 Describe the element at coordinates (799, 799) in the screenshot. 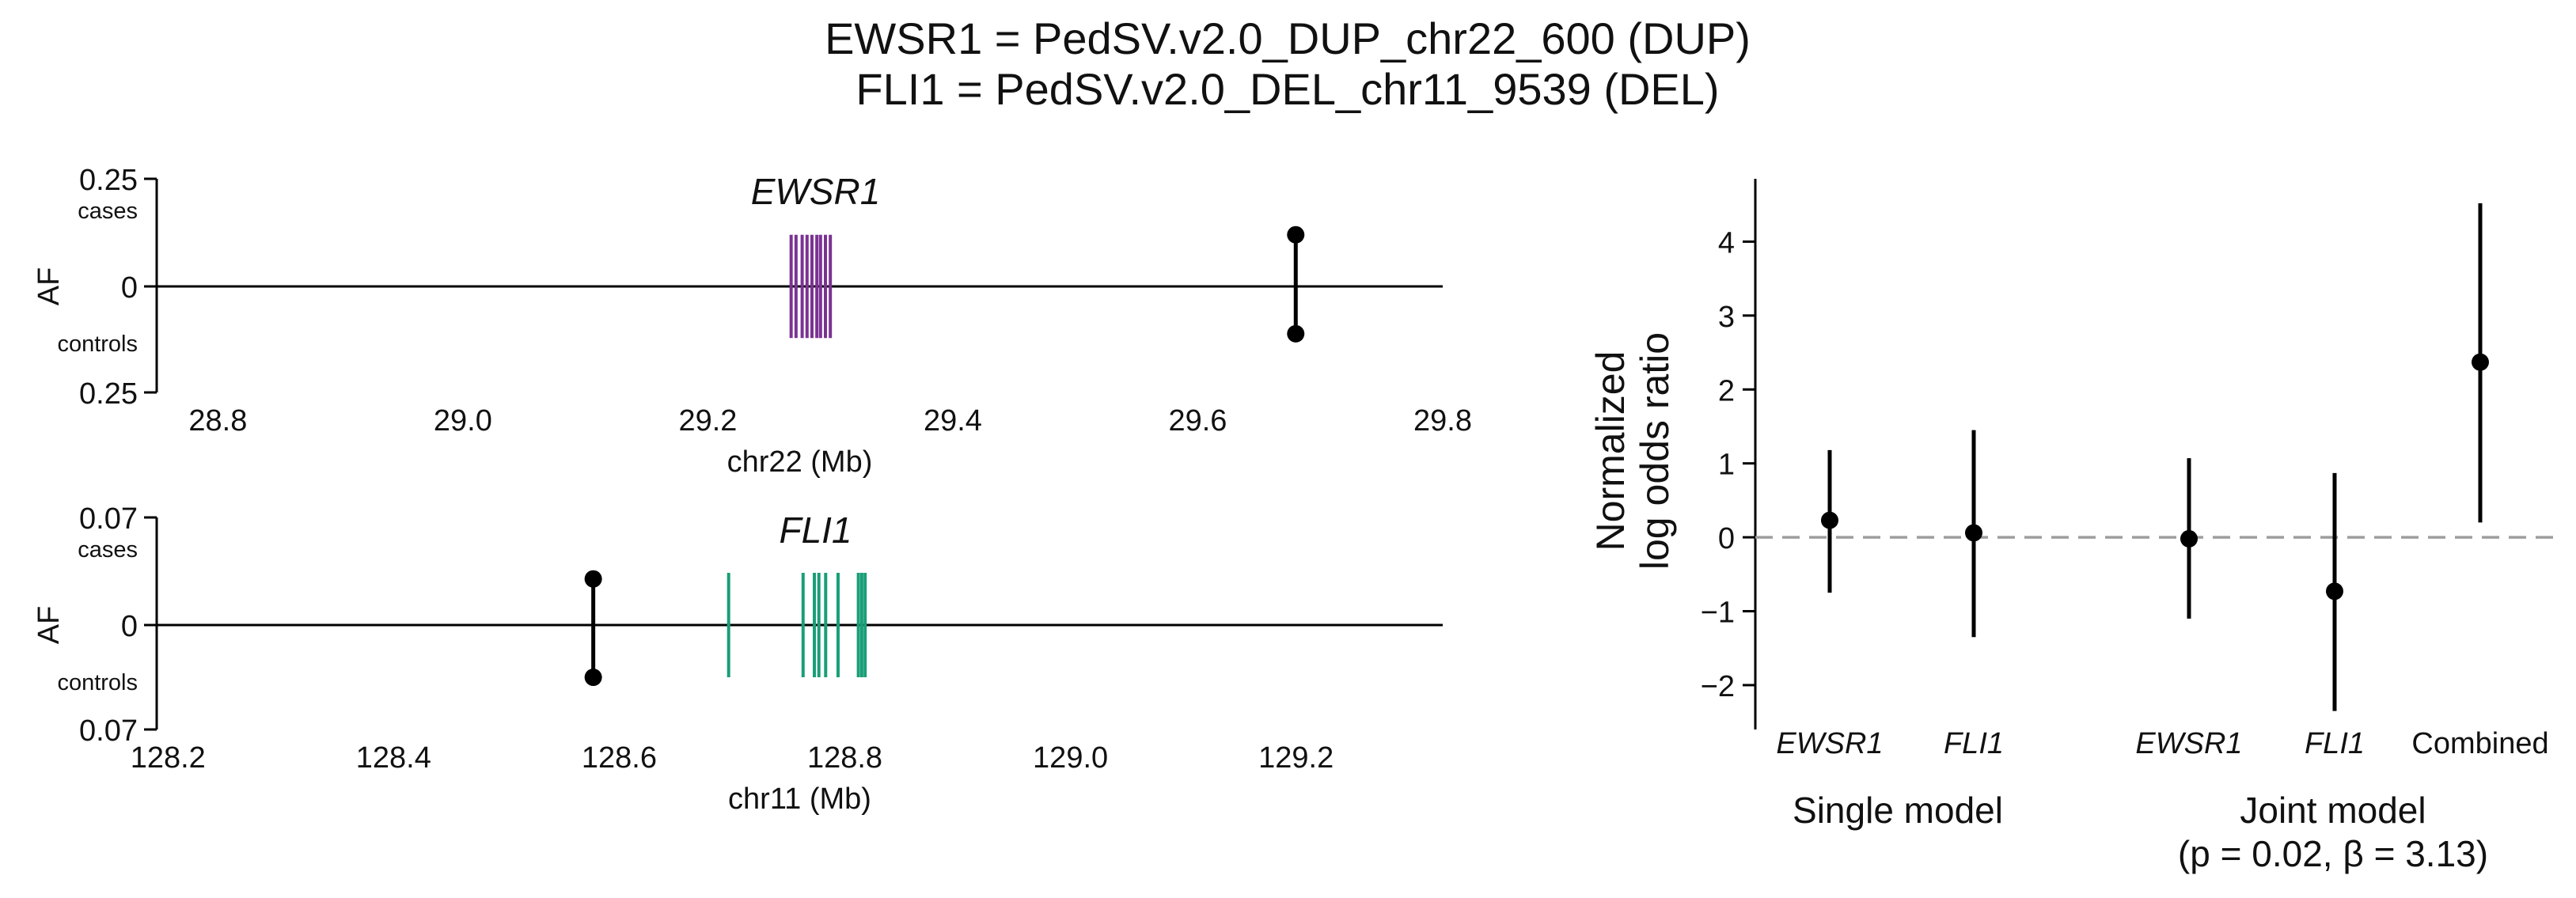

I see `fli1-x-axis-label: chr11 (Mb)` at that location.